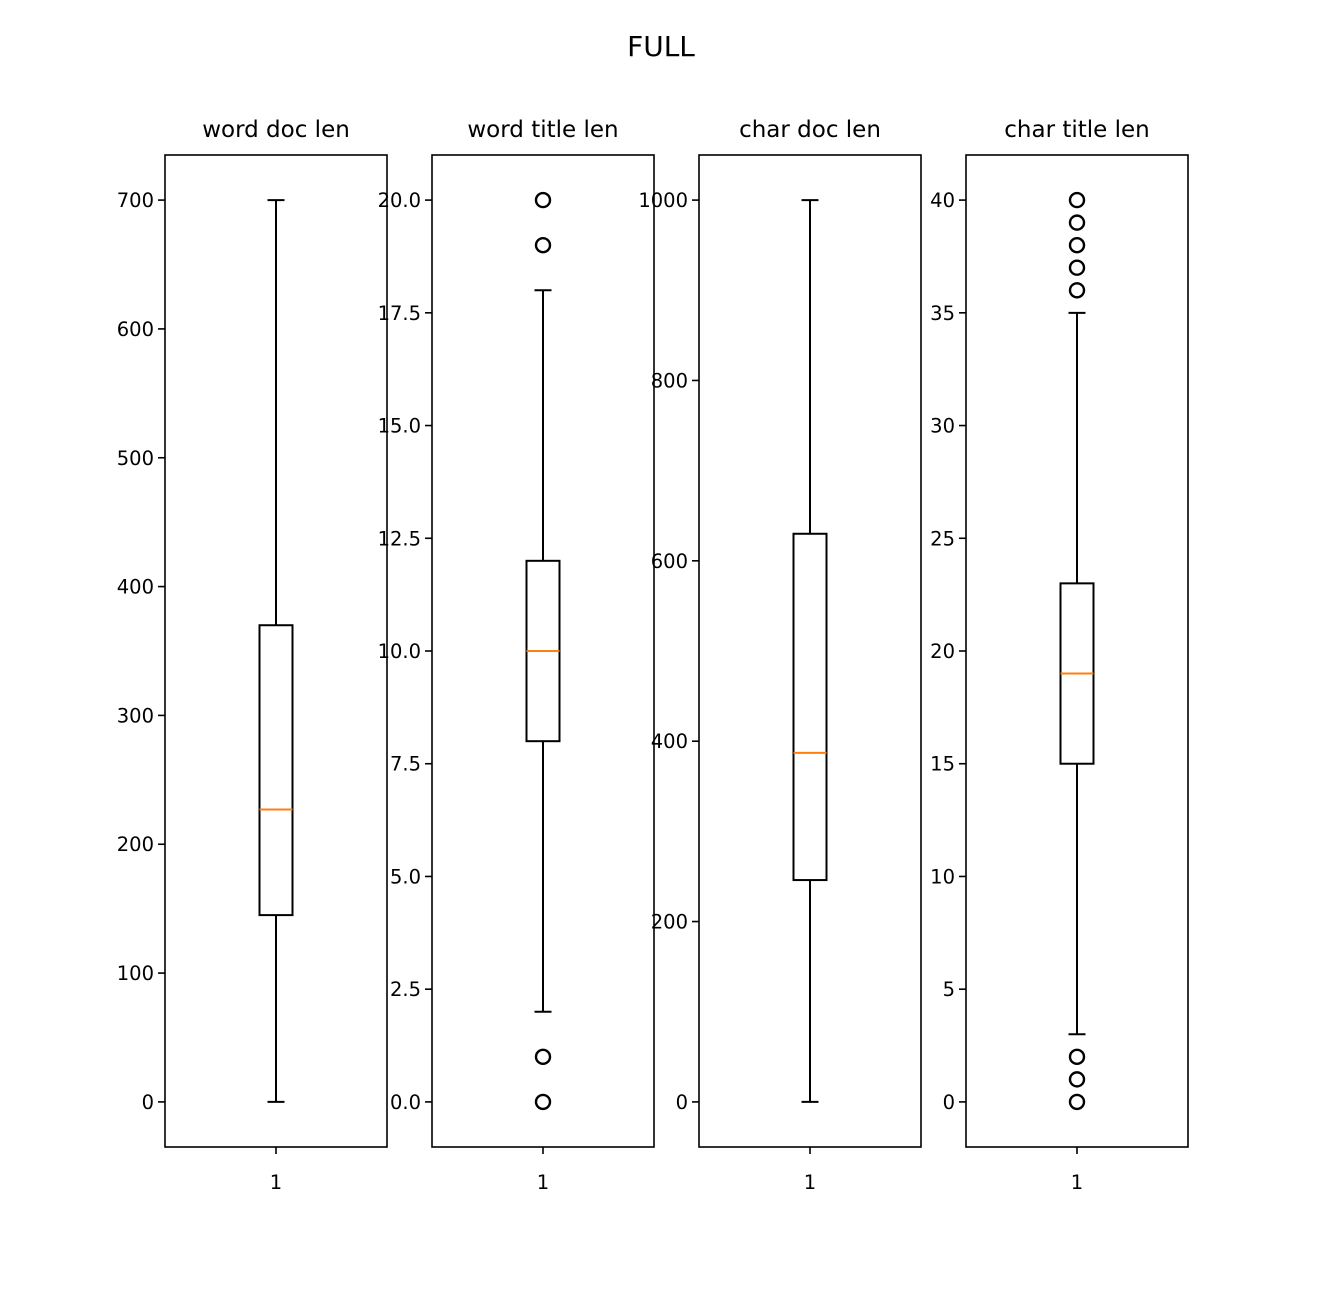  Describe the element at coordinates (942, 538) in the screenshot. I see `y-tick-label: 25` at that location.